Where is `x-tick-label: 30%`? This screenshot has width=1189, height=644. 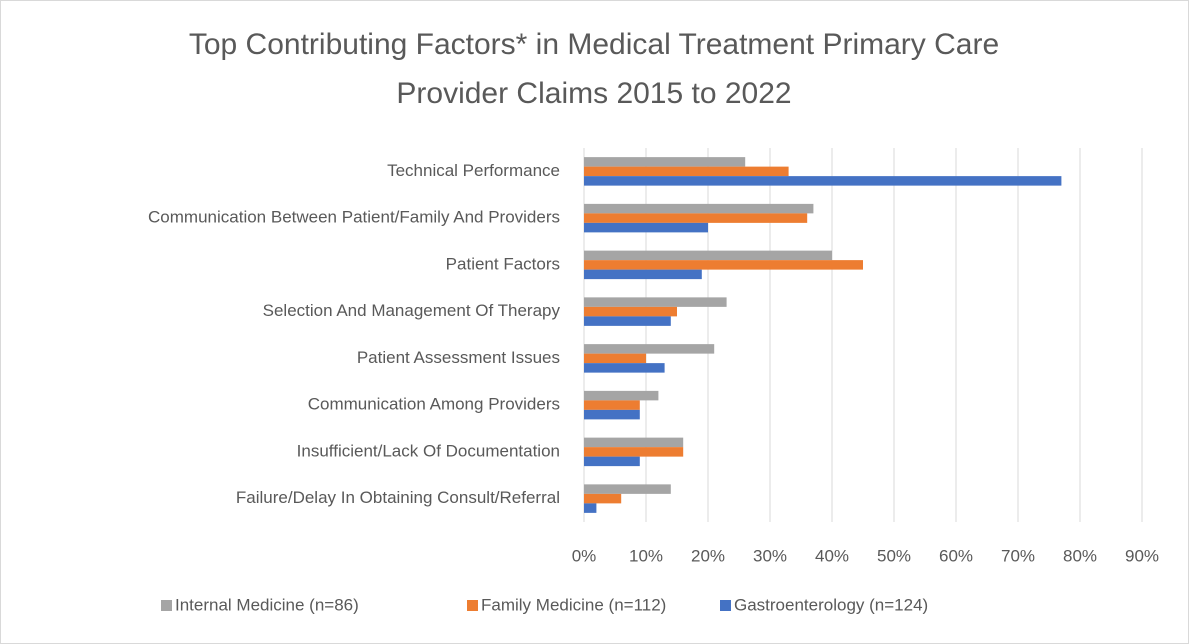 x-tick-label: 30% is located at coordinates (770, 555).